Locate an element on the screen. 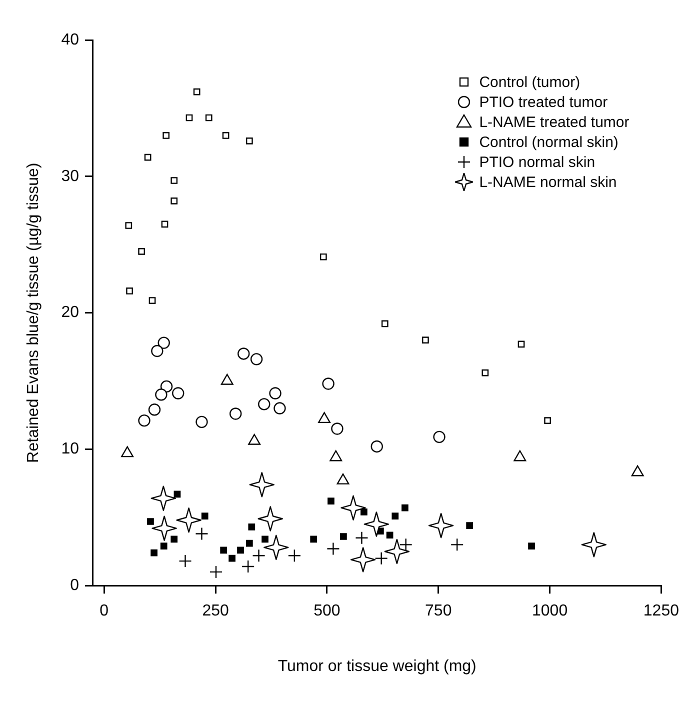 The width and height of the screenshot is (687, 710). legend-label: Control (normal skin) is located at coordinates (548, 142).